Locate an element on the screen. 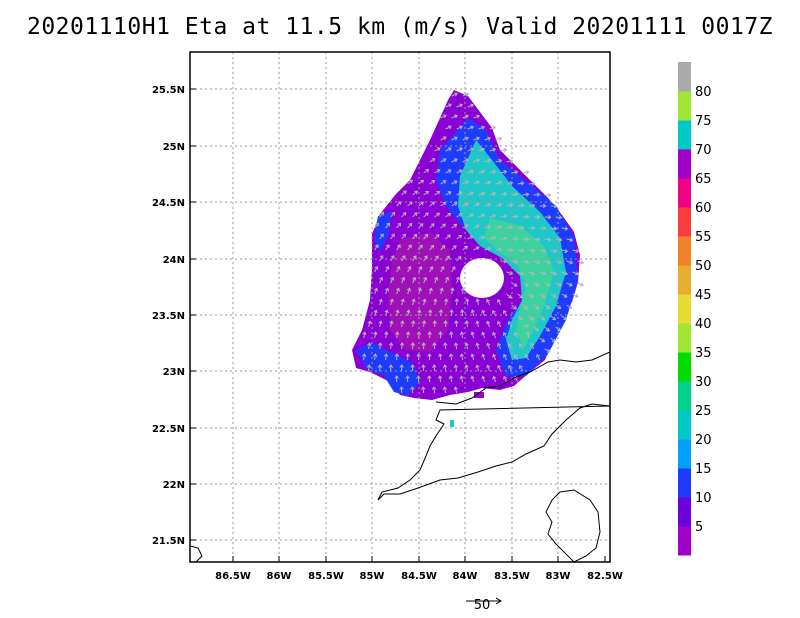  colorbar-label: 15 is located at coordinates (703, 469).